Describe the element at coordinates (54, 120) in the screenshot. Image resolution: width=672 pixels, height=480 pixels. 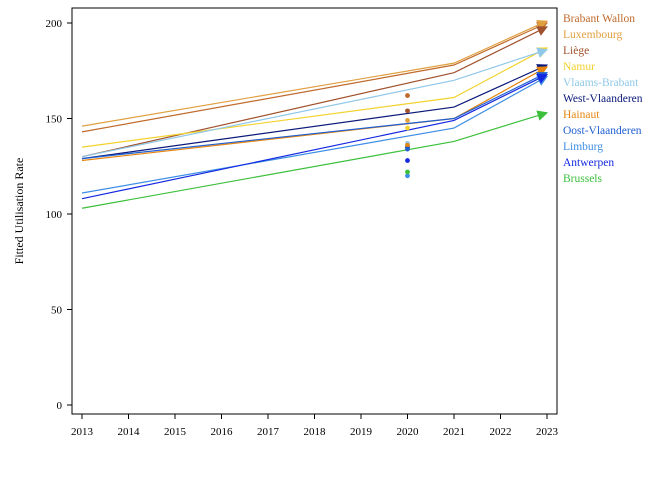
I see `y-tick-label: 150` at that location.